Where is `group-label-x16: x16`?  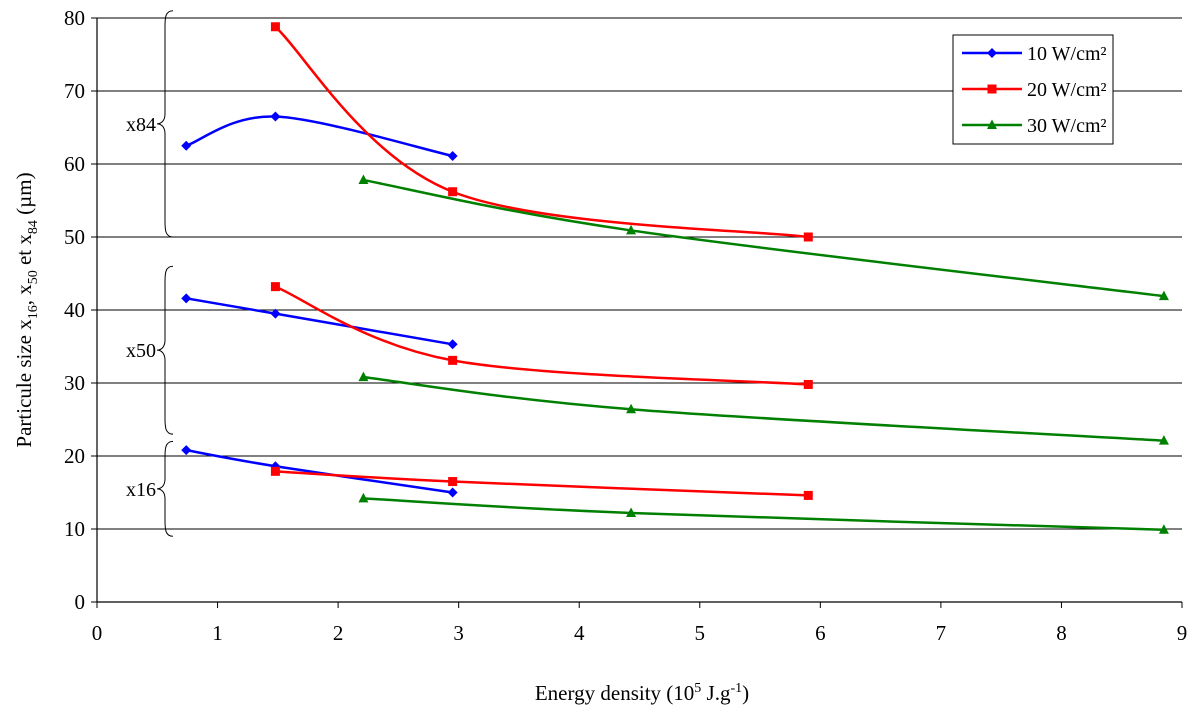
group-label-x16: x16 is located at coordinates (141, 490).